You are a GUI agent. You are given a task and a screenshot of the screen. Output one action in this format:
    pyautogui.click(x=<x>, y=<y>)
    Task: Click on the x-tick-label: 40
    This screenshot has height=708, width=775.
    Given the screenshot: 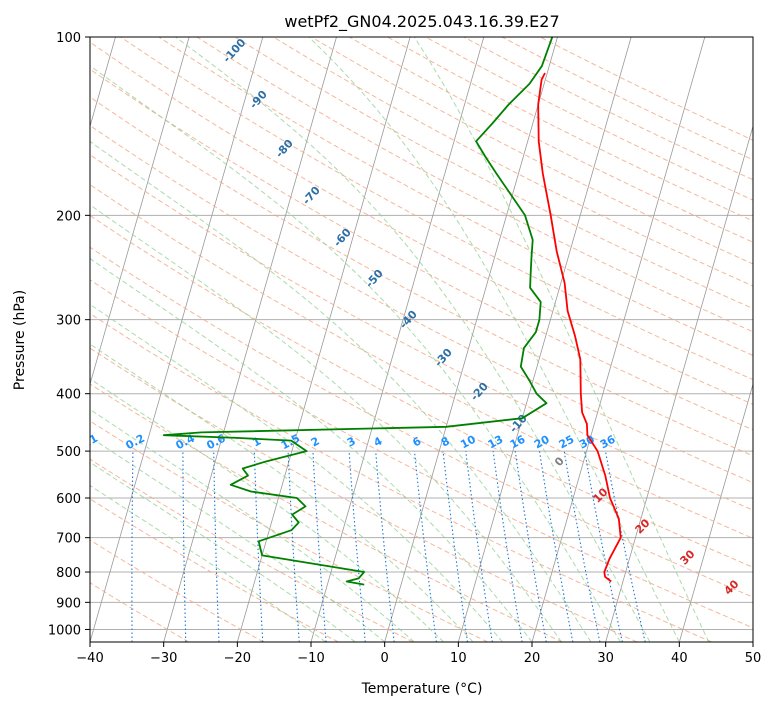 What is the action you would take?
    pyautogui.click(x=679, y=658)
    